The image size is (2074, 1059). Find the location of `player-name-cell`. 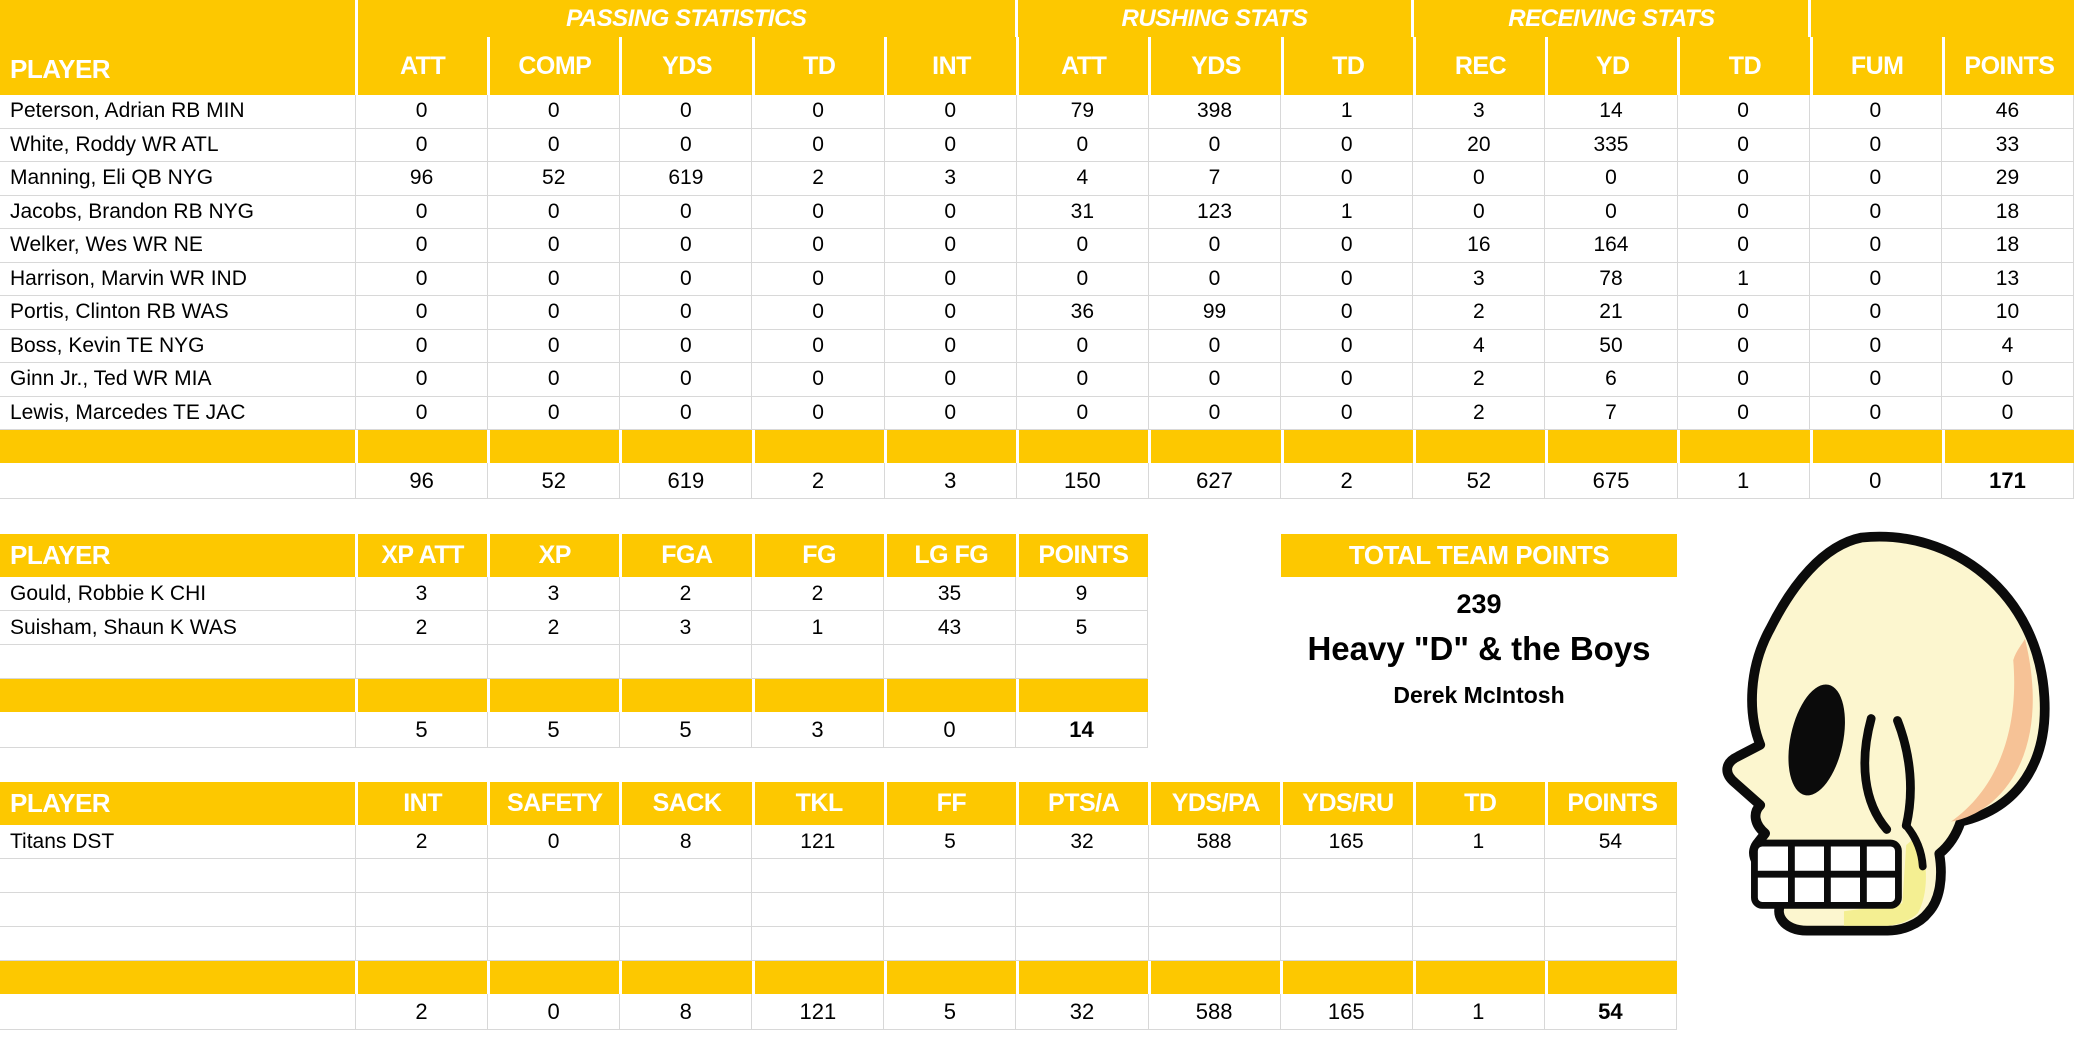

player-name-cell is located at coordinates (177, 910).